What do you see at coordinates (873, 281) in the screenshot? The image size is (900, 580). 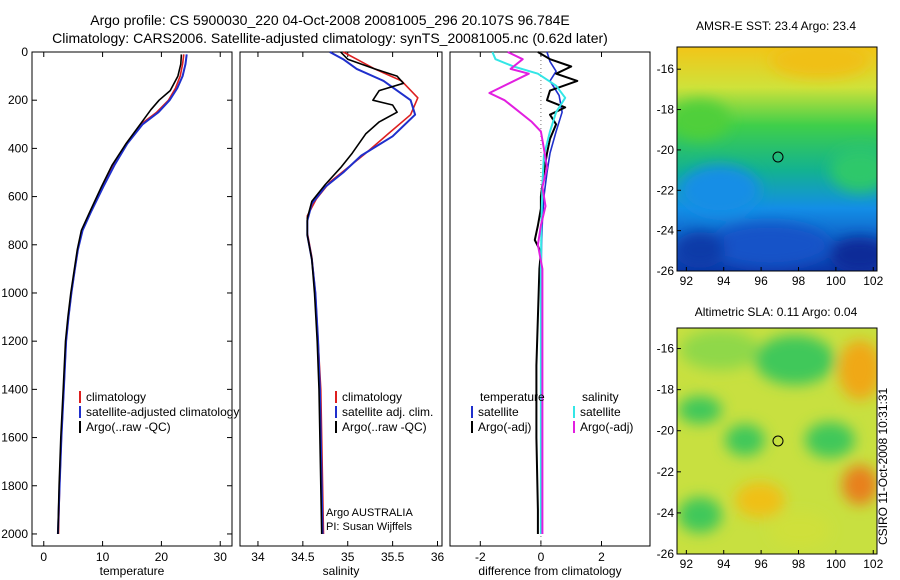 I see `sst-xtick-label: 102` at bounding box center [873, 281].